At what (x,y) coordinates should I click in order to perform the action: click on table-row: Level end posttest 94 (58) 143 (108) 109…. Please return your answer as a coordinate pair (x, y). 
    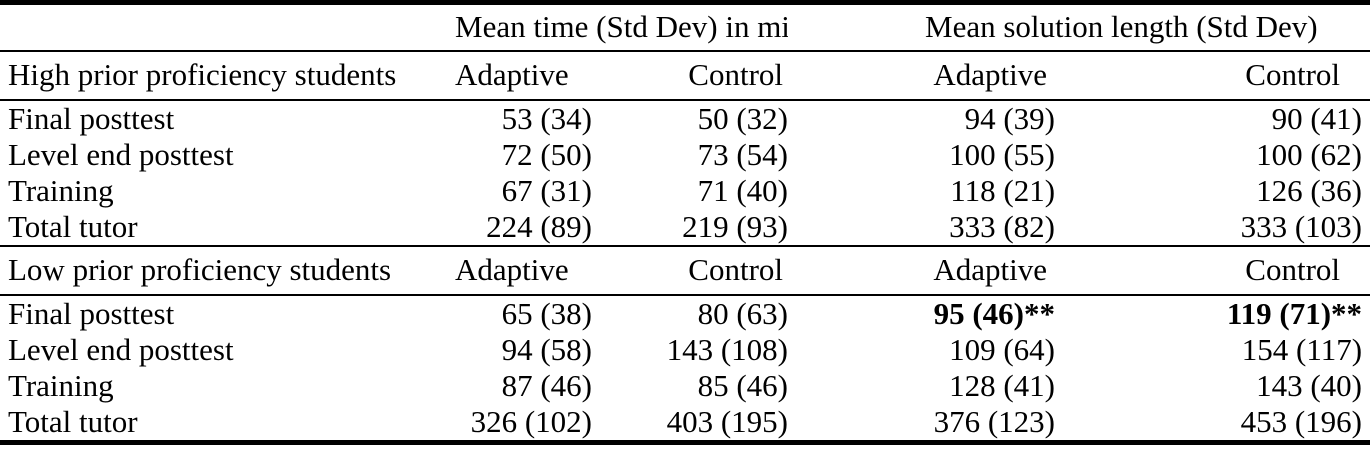
    Looking at the image, I should click on (685, 350).